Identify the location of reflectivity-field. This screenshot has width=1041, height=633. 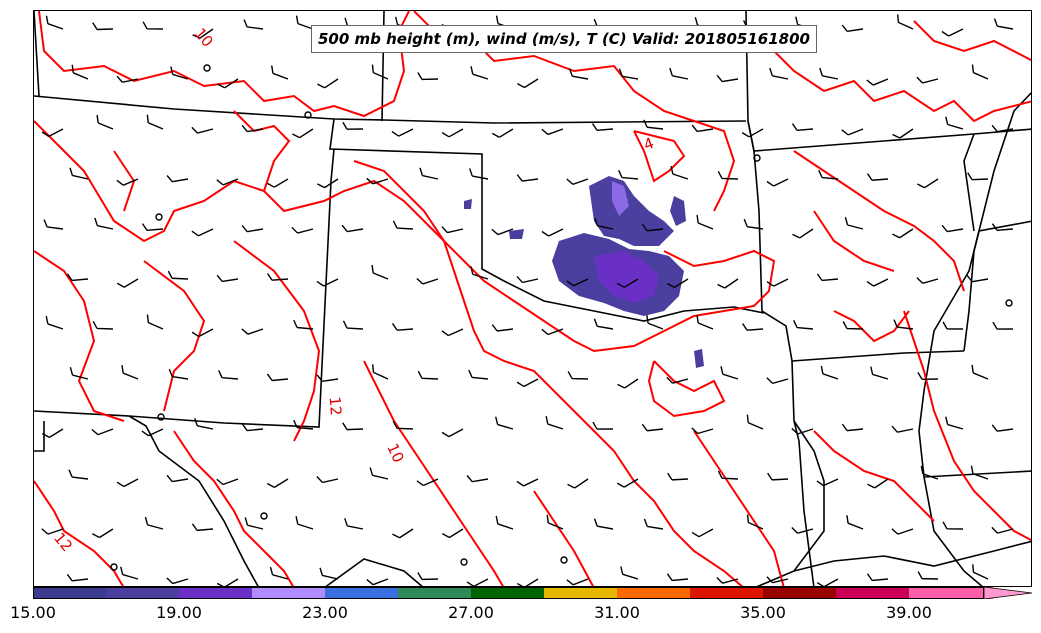
(584, 272).